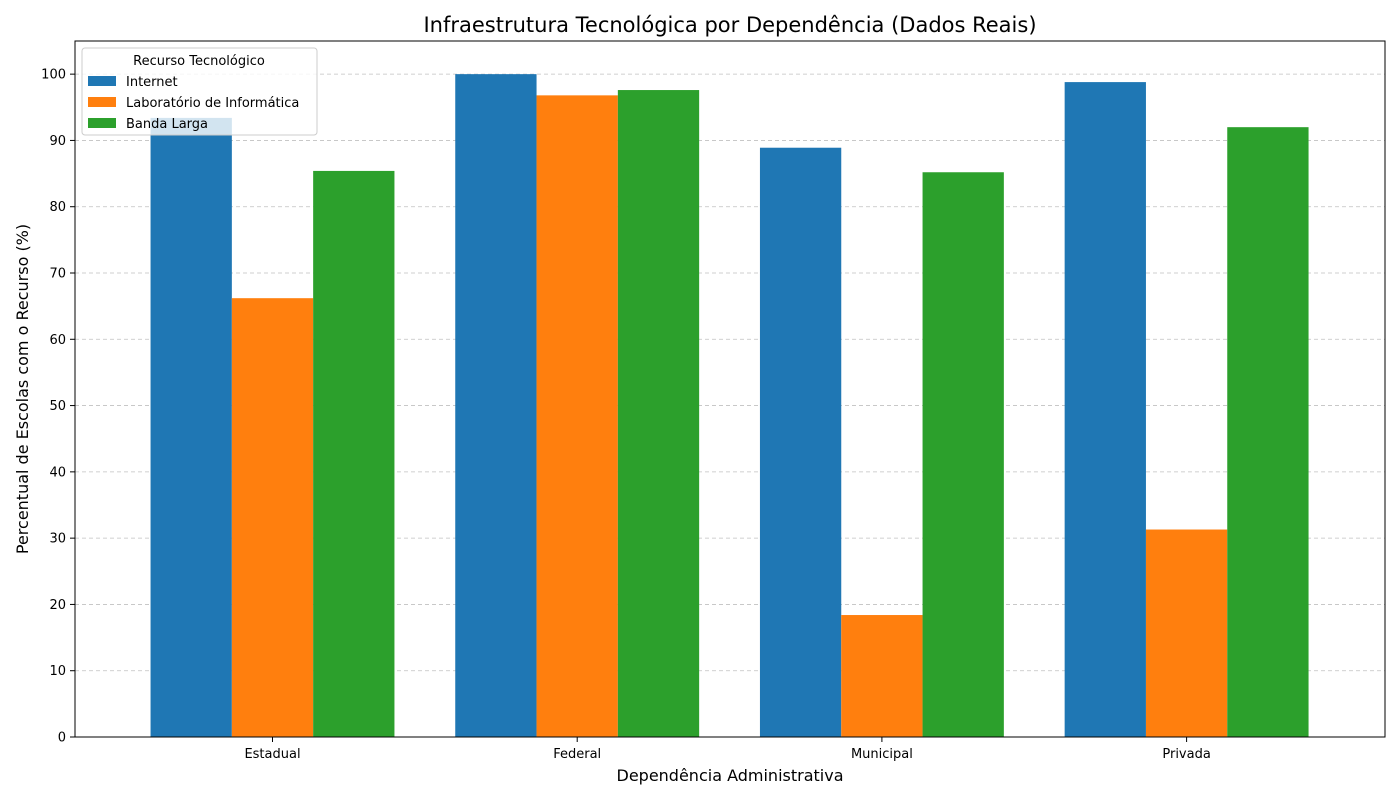 This screenshot has width=1400, height=800. Describe the element at coordinates (152, 82) in the screenshot. I see `legend-entry: Internet` at that location.